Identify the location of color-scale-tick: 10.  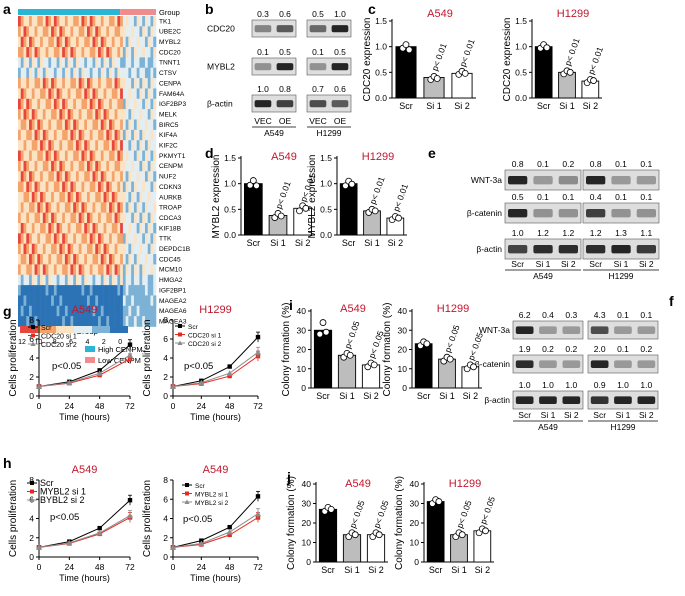
(38, 342).